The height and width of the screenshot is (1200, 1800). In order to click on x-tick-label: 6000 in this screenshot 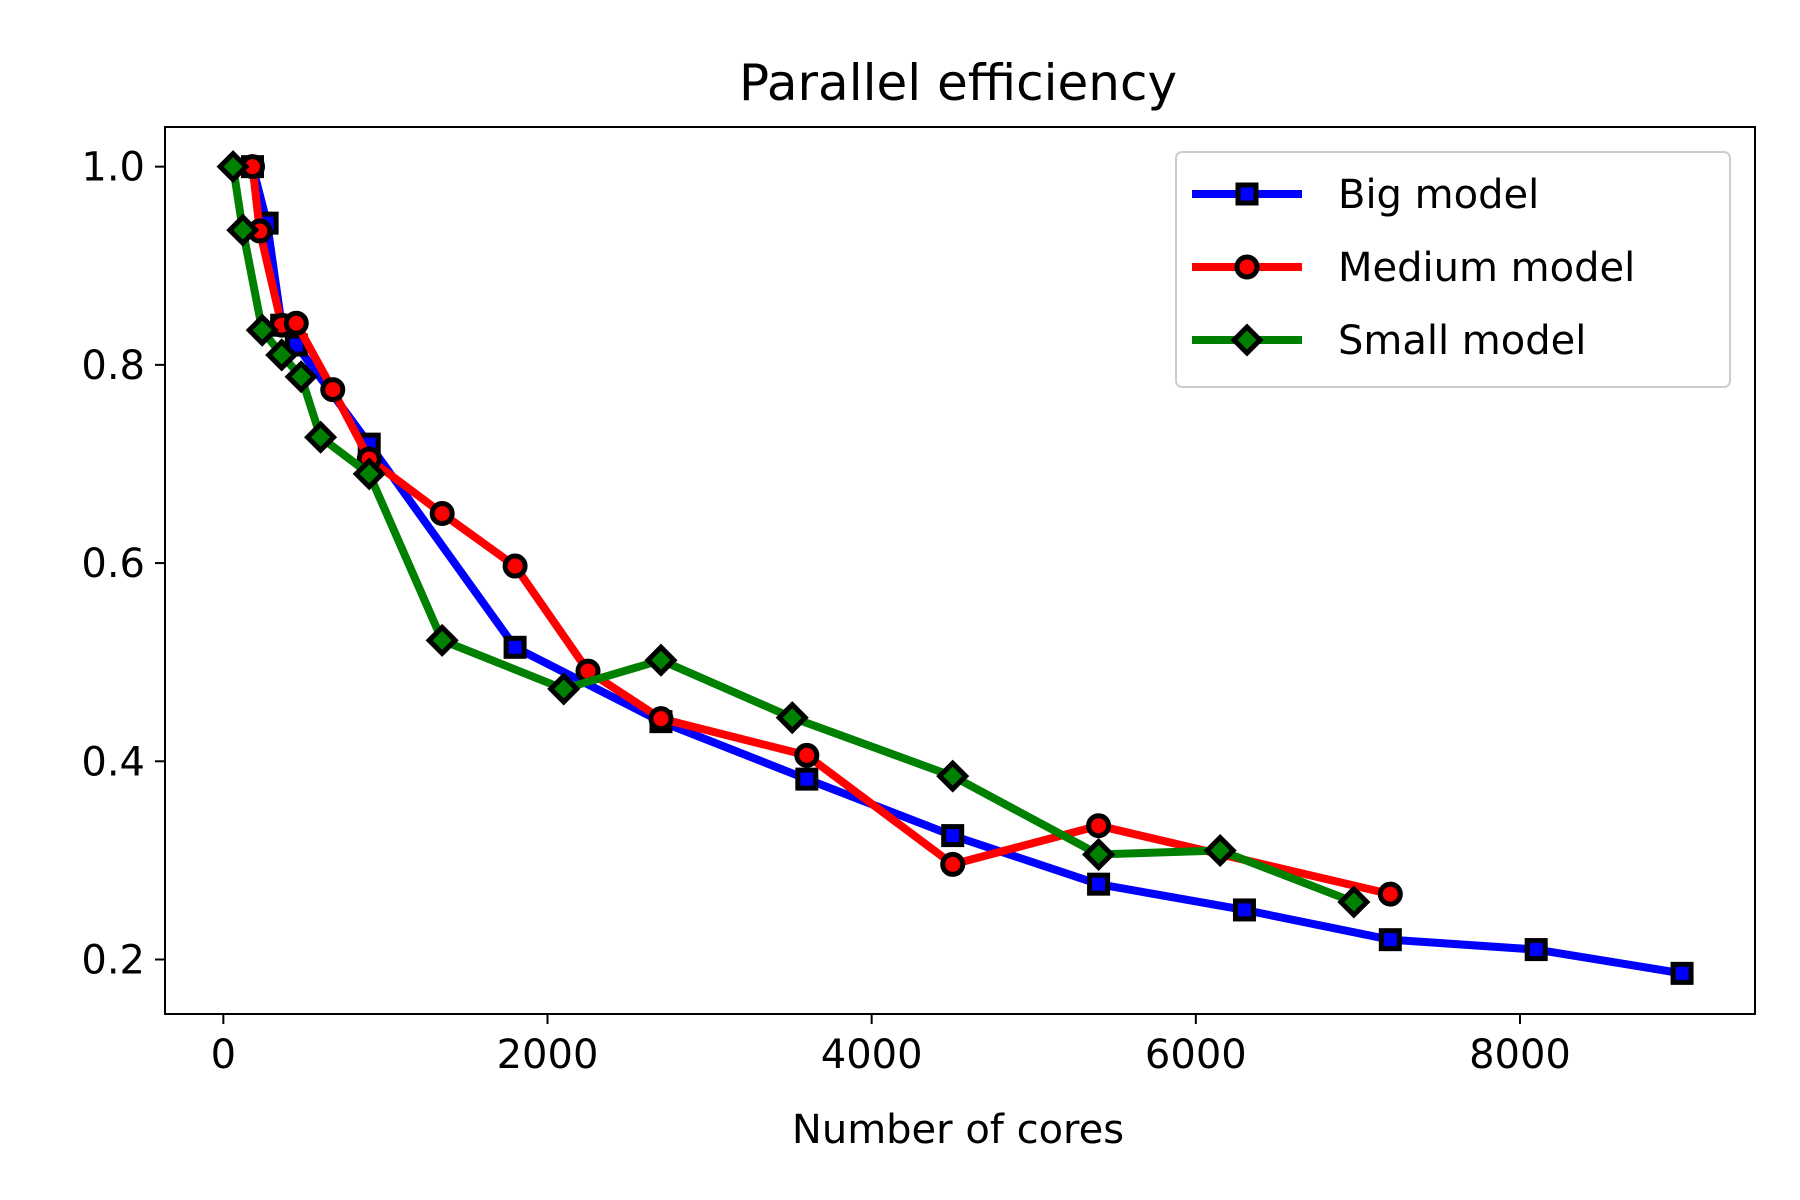, I will do `click(1196, 1055)`.